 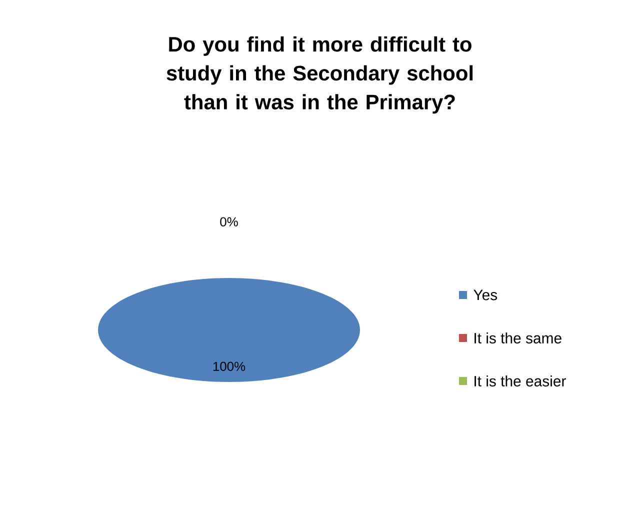 What do you see at coordinates (229, 366) in the screenshot?
I see `data-label: 100%` at bounding box center [229, 366].